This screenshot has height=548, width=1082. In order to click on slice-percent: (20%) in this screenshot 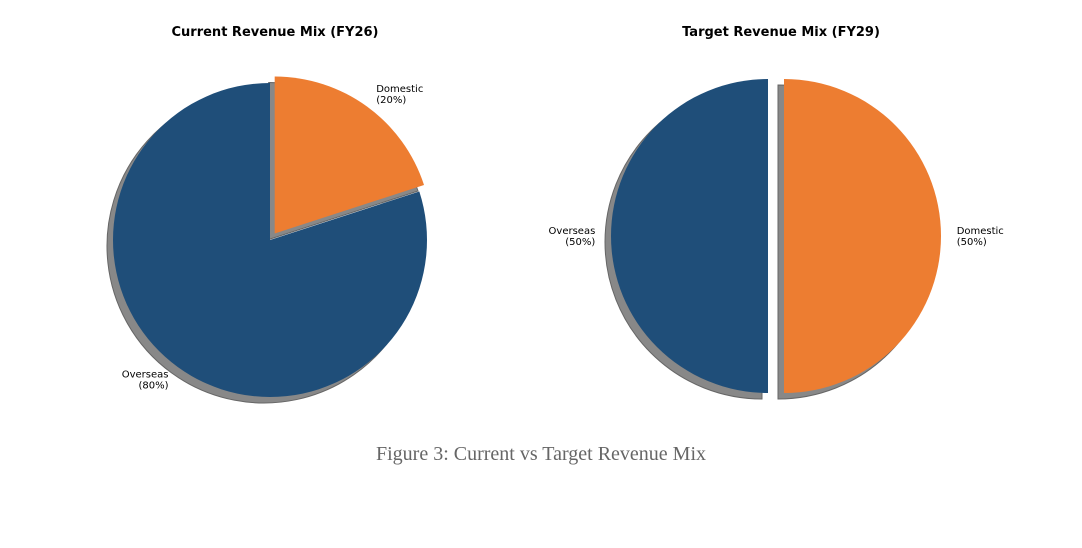, I will do `click(391, 100)`.